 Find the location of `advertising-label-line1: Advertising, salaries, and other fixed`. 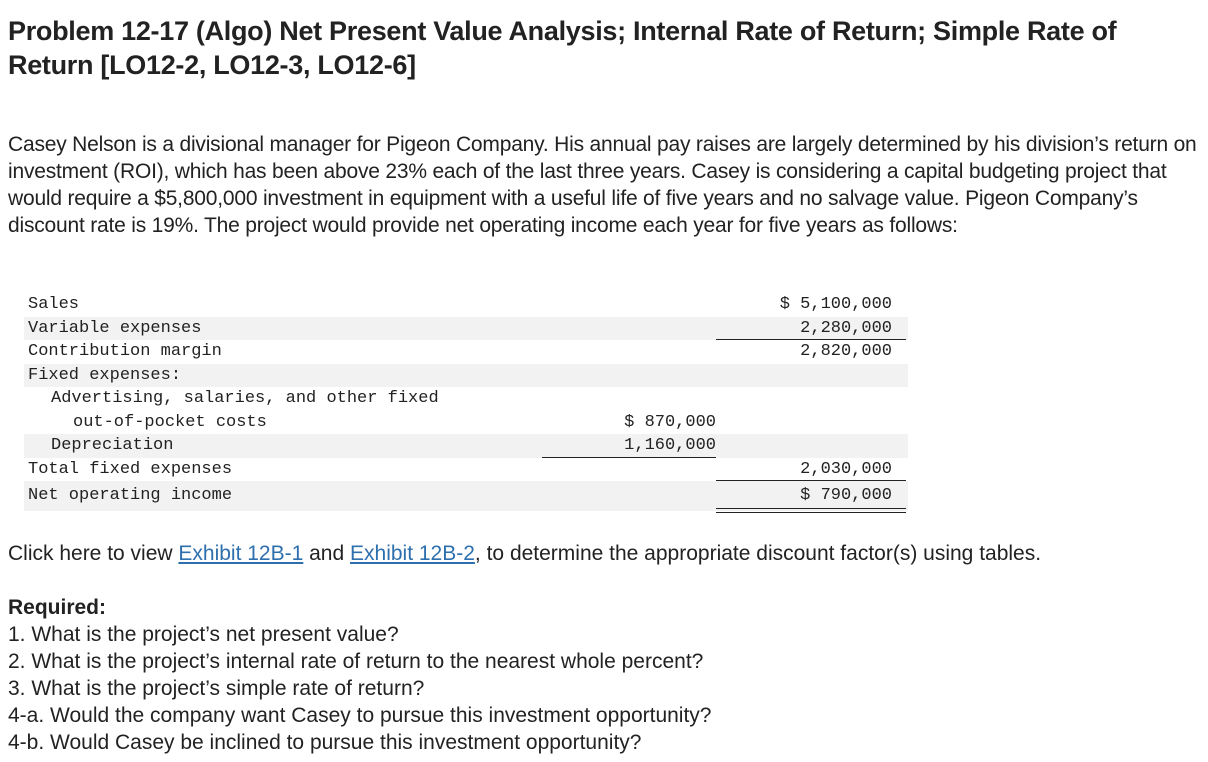

advertising-label-line1: Advertising, salaries, and other fixed is located at coordinates (245, 398).